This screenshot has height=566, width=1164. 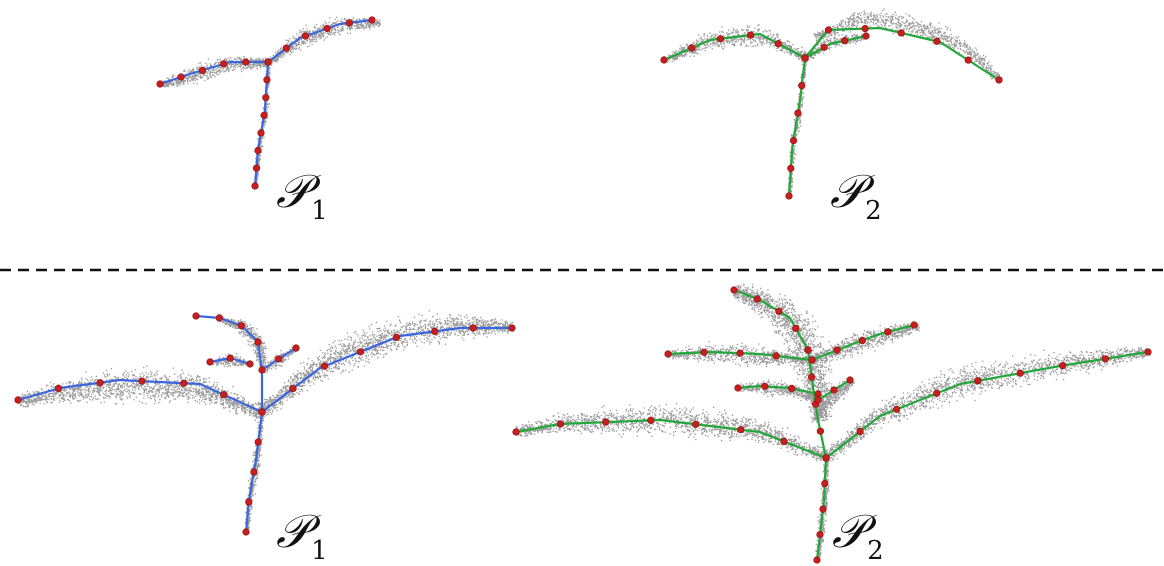 What do you see at coordinates (302, 196) in the screenshot?
I see `label-p1-top: 𝒫1` at bounding box center [302, 196].